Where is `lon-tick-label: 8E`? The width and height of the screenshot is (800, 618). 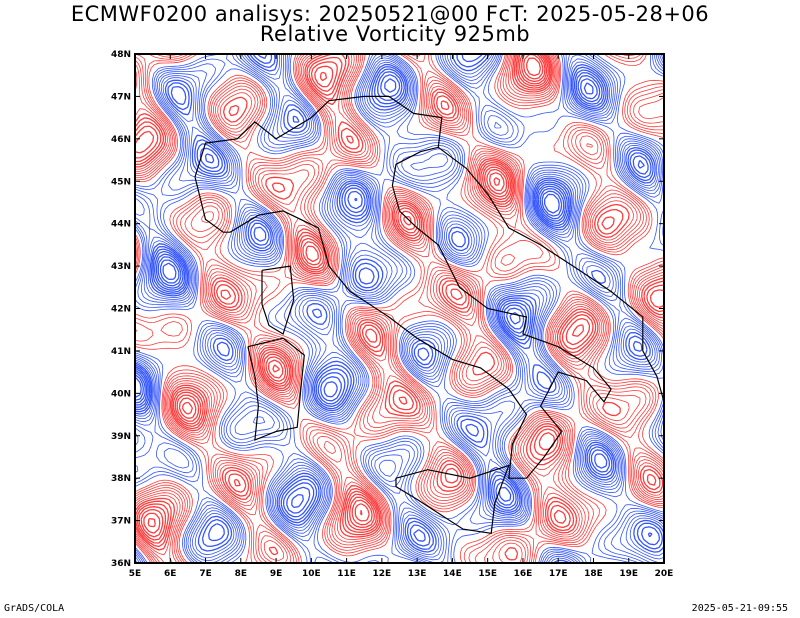 lon-tick-label: 8E is located at coordinates (241, 574).